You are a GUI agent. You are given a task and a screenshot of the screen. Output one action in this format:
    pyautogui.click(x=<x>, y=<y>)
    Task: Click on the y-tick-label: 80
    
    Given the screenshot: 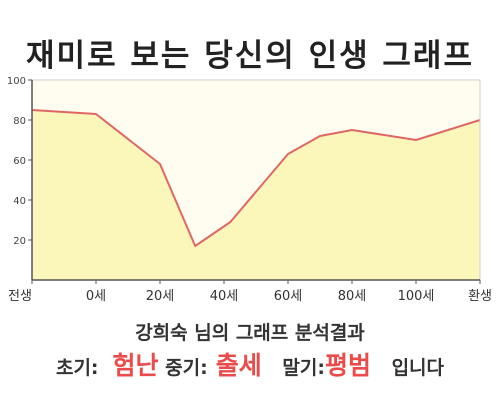 What is the action you would take?
    pyautogui.click(x=19, y=121)
    